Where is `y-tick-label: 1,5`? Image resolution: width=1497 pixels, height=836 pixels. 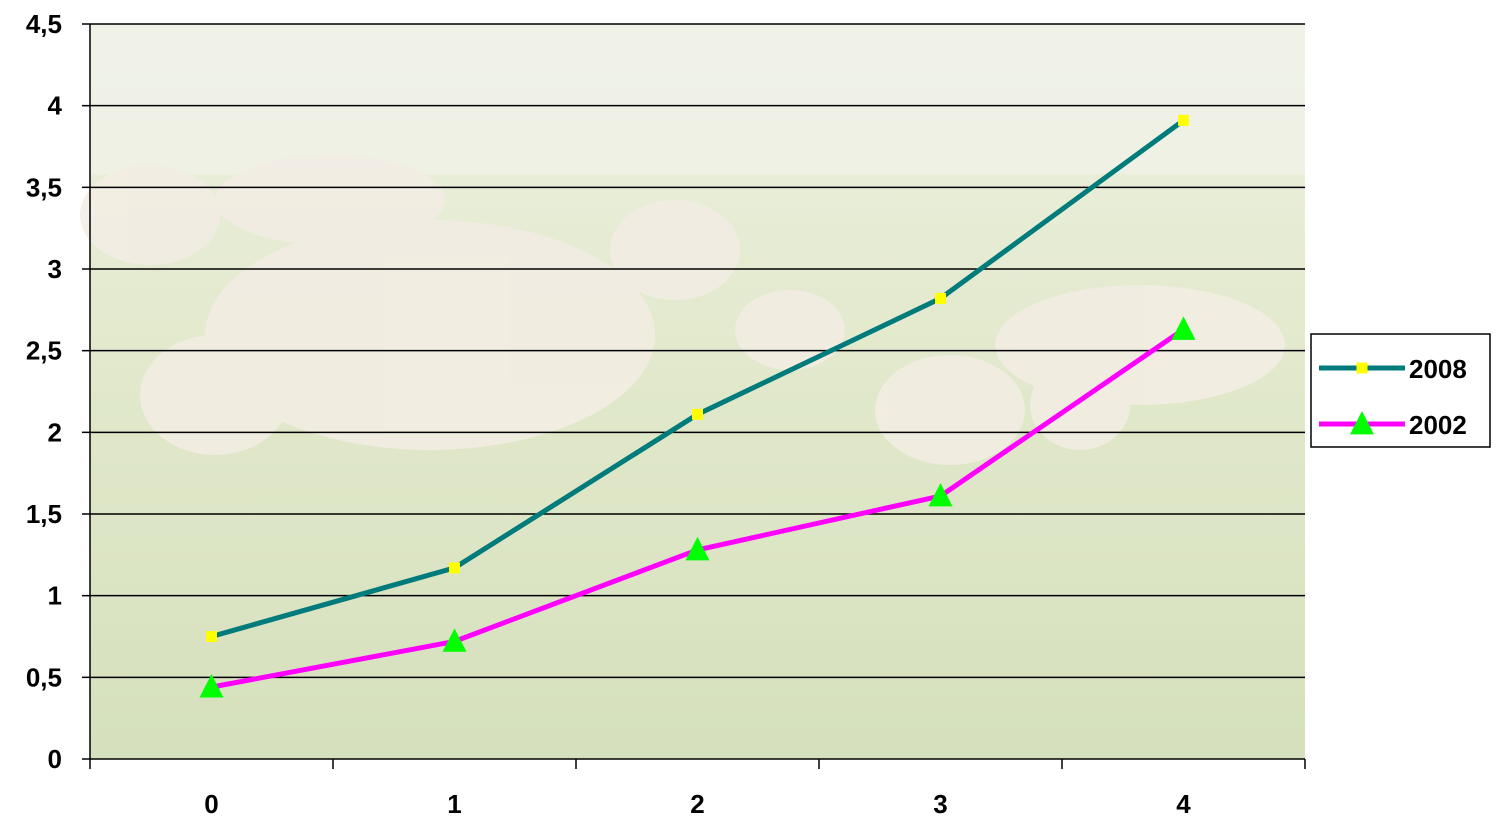 y-tick-label: 1,5 is located at coordinates (44, 514).